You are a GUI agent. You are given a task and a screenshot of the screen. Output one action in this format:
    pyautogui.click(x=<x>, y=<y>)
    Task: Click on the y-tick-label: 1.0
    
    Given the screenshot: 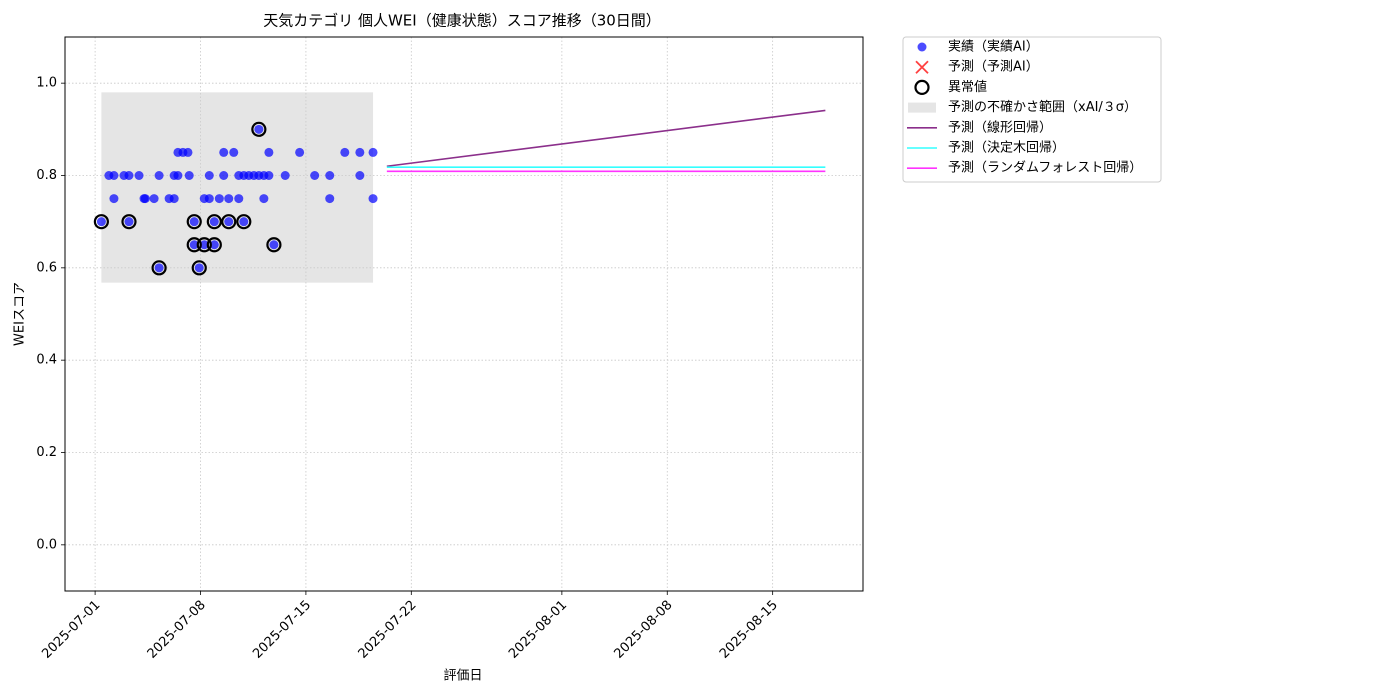 What is the action you would take?
    pyautogui.click(x=46, y=83)
    